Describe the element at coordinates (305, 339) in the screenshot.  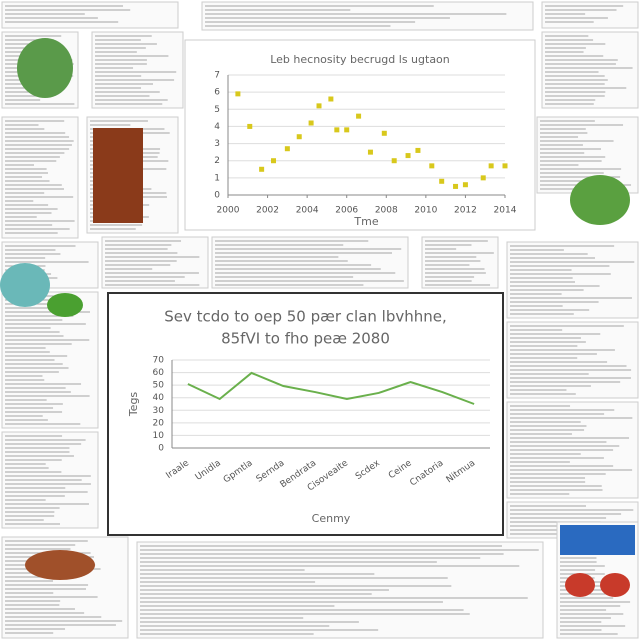
I see `chart-title: 85fVI to fho peæ 2080` at that location.